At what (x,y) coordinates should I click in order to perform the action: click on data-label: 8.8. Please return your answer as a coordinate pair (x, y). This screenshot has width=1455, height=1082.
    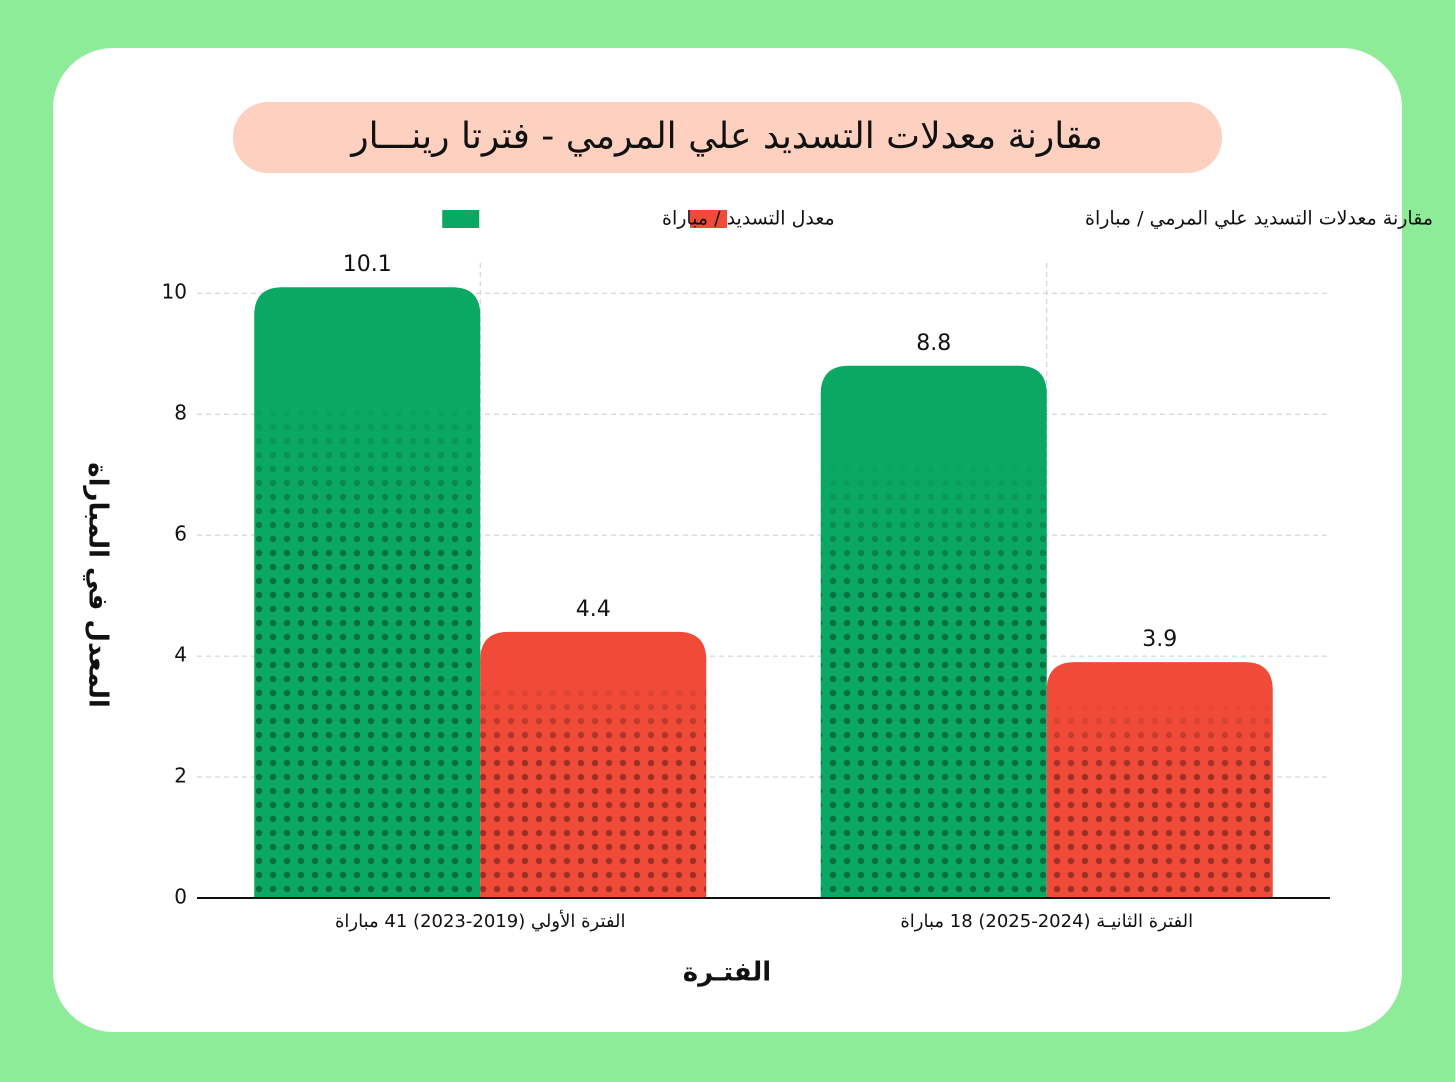
    Looking at the image, I should click on (933, 343).